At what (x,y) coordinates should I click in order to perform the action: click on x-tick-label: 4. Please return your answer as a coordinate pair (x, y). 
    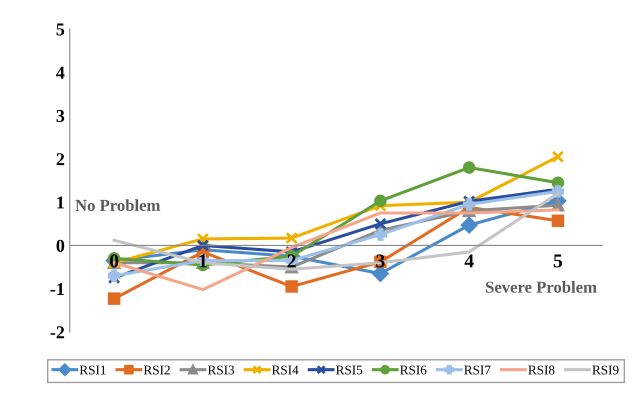
    Looking at the image, I should click on (469, 261).